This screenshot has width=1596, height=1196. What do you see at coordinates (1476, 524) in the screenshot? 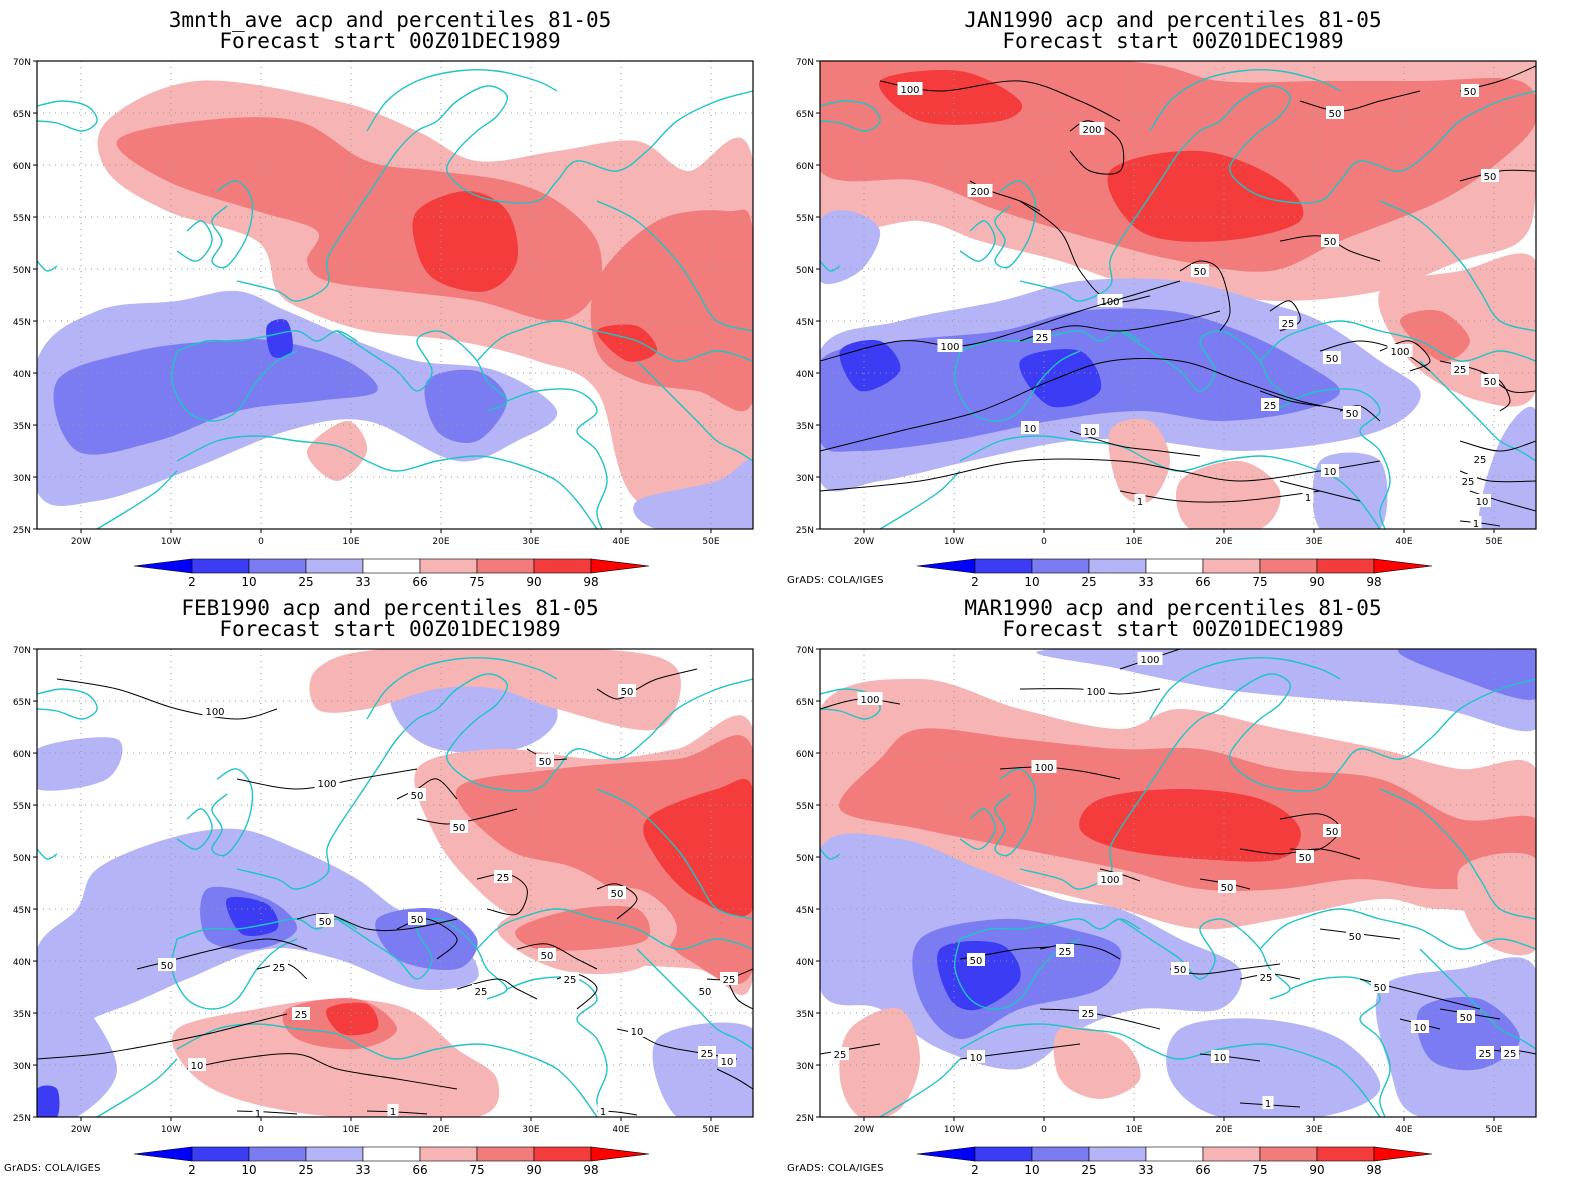
I see `contour-label: 1` at bounding box center [1476, 524].